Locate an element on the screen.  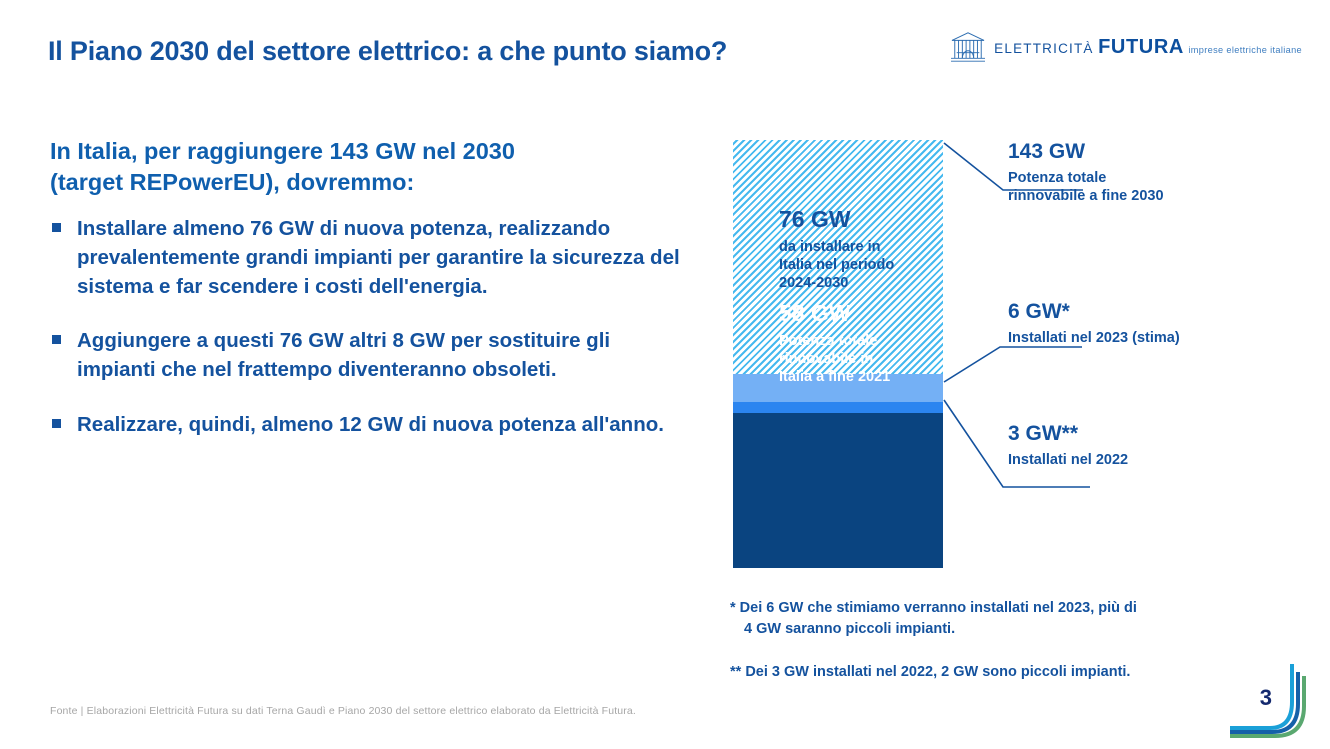
temple-columns-icon is located at coordinates (968, 47).